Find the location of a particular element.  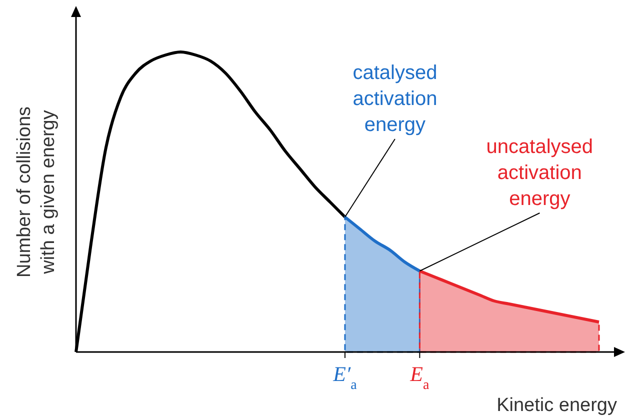

x-tick-label: E$_{a}$ is located at coordinates (419, 377).